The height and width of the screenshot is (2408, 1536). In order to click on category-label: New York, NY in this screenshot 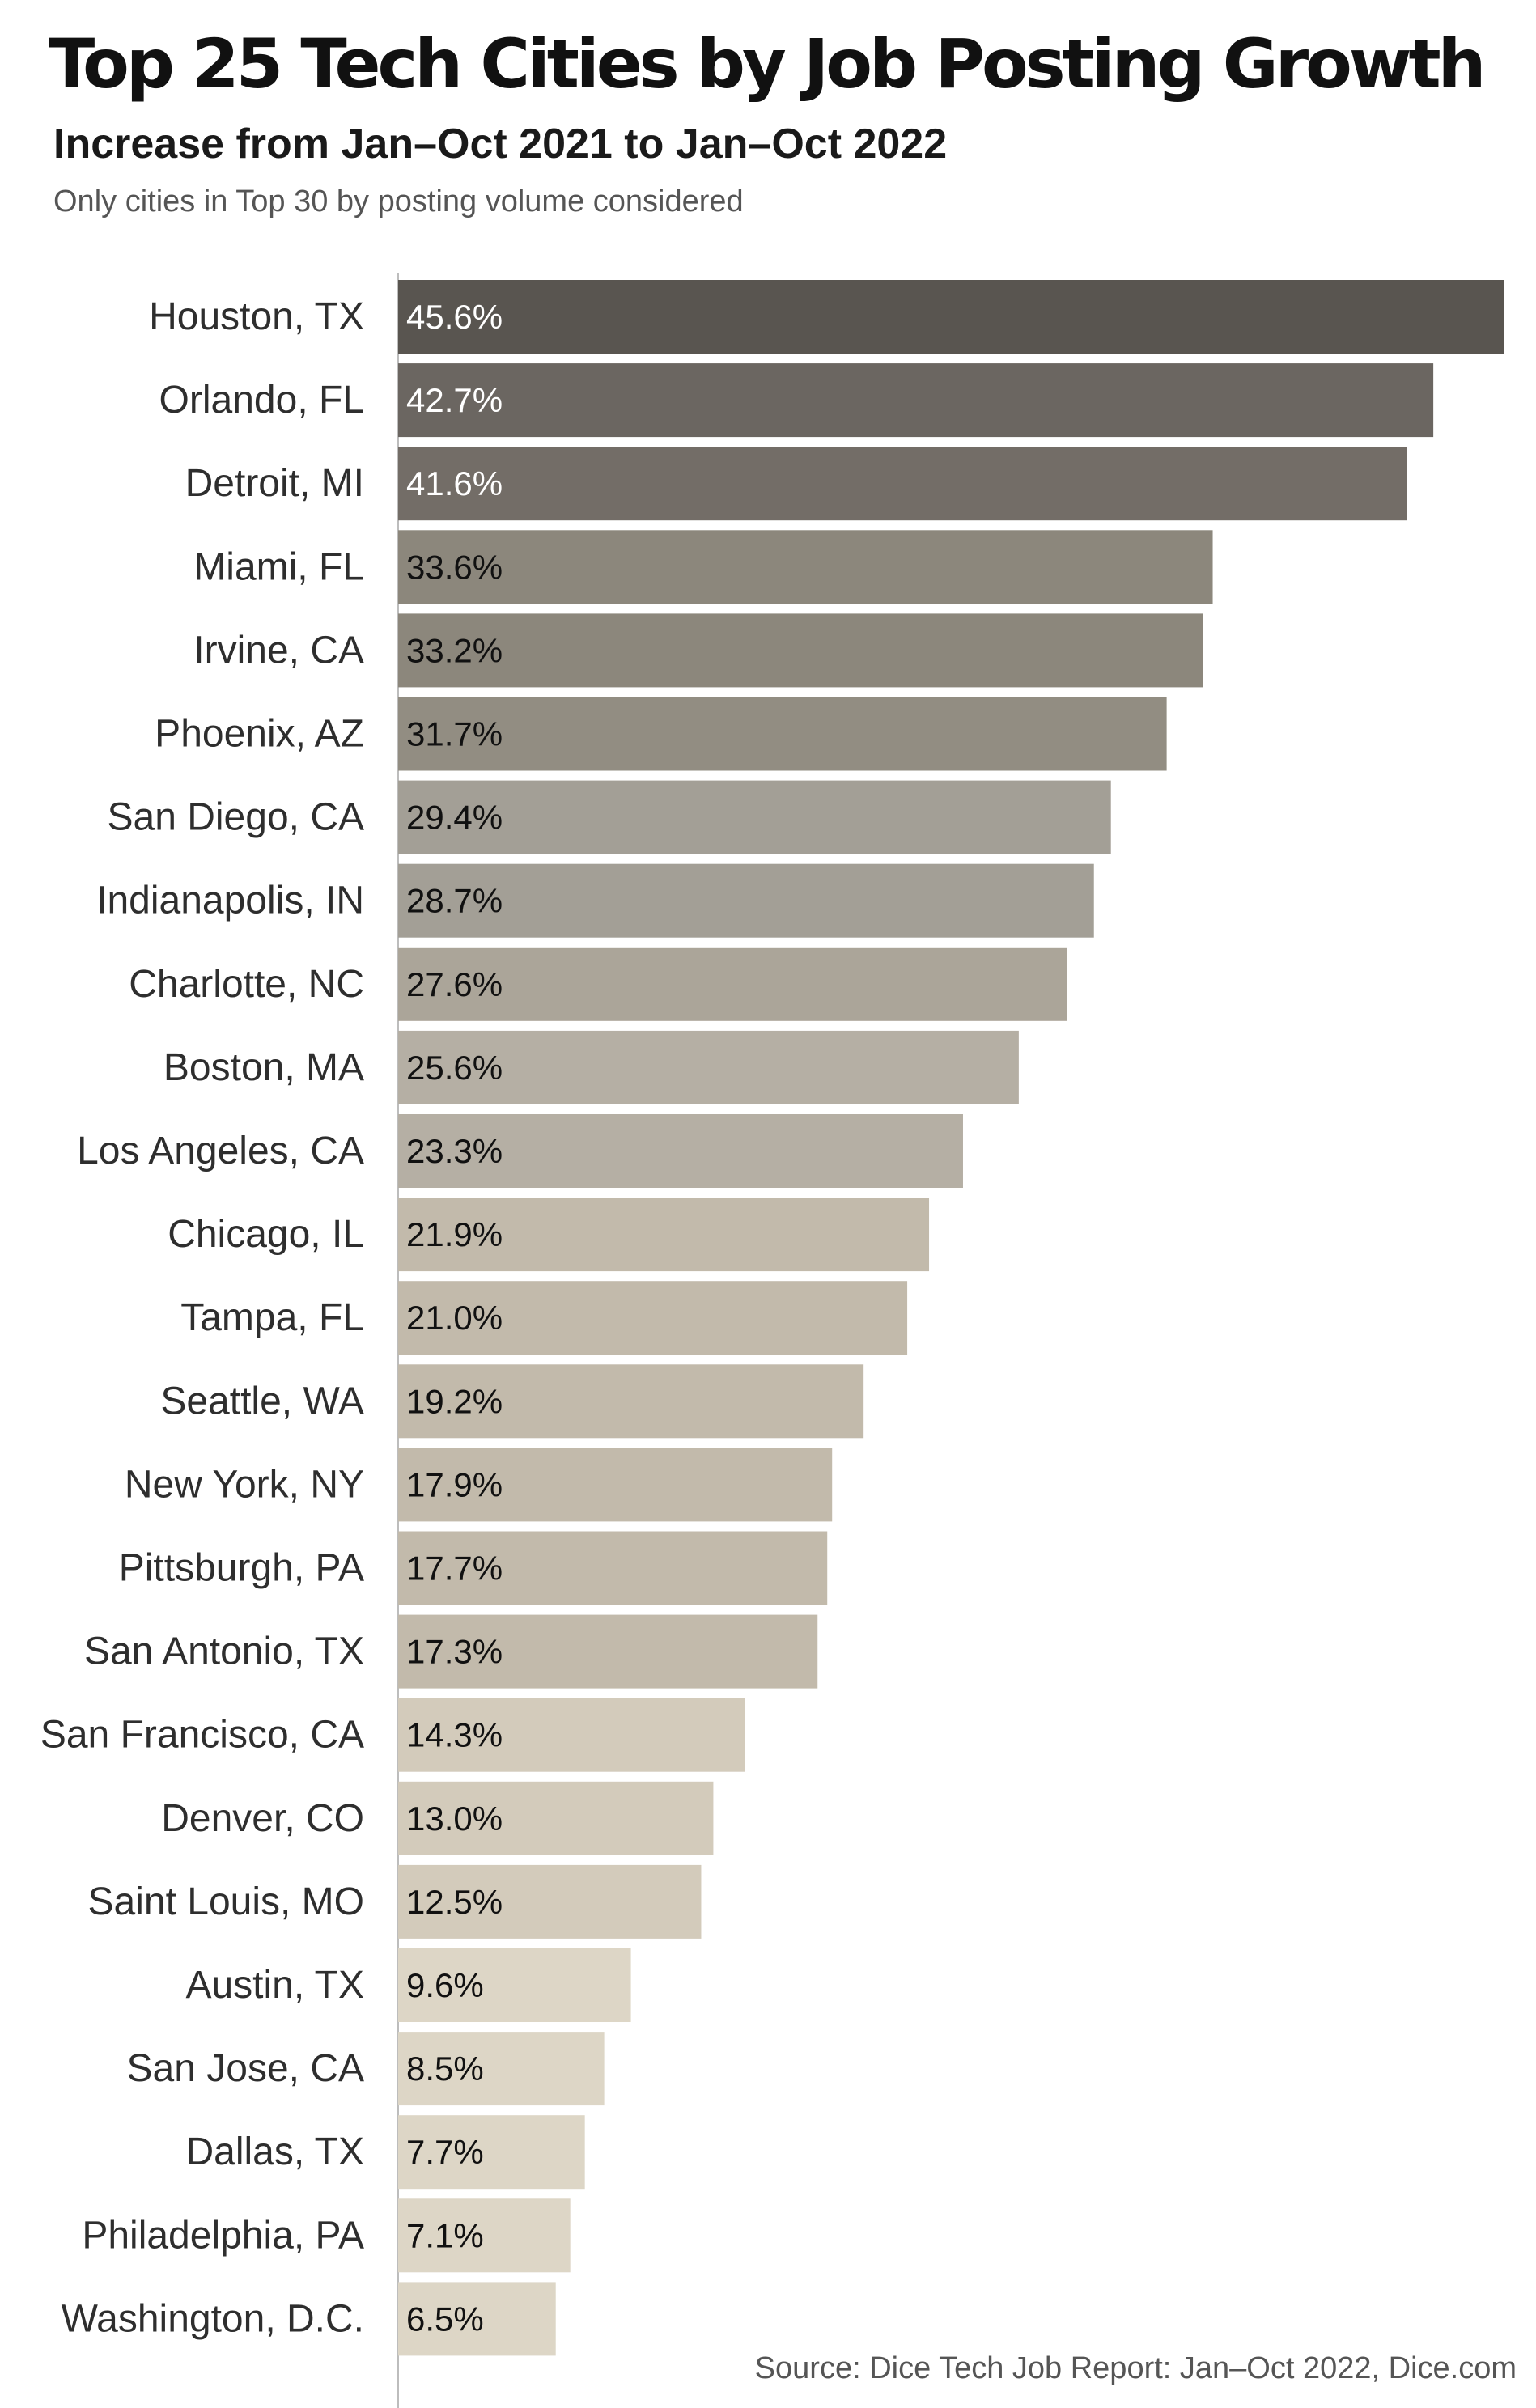, I will do `click(244, 1484)`.